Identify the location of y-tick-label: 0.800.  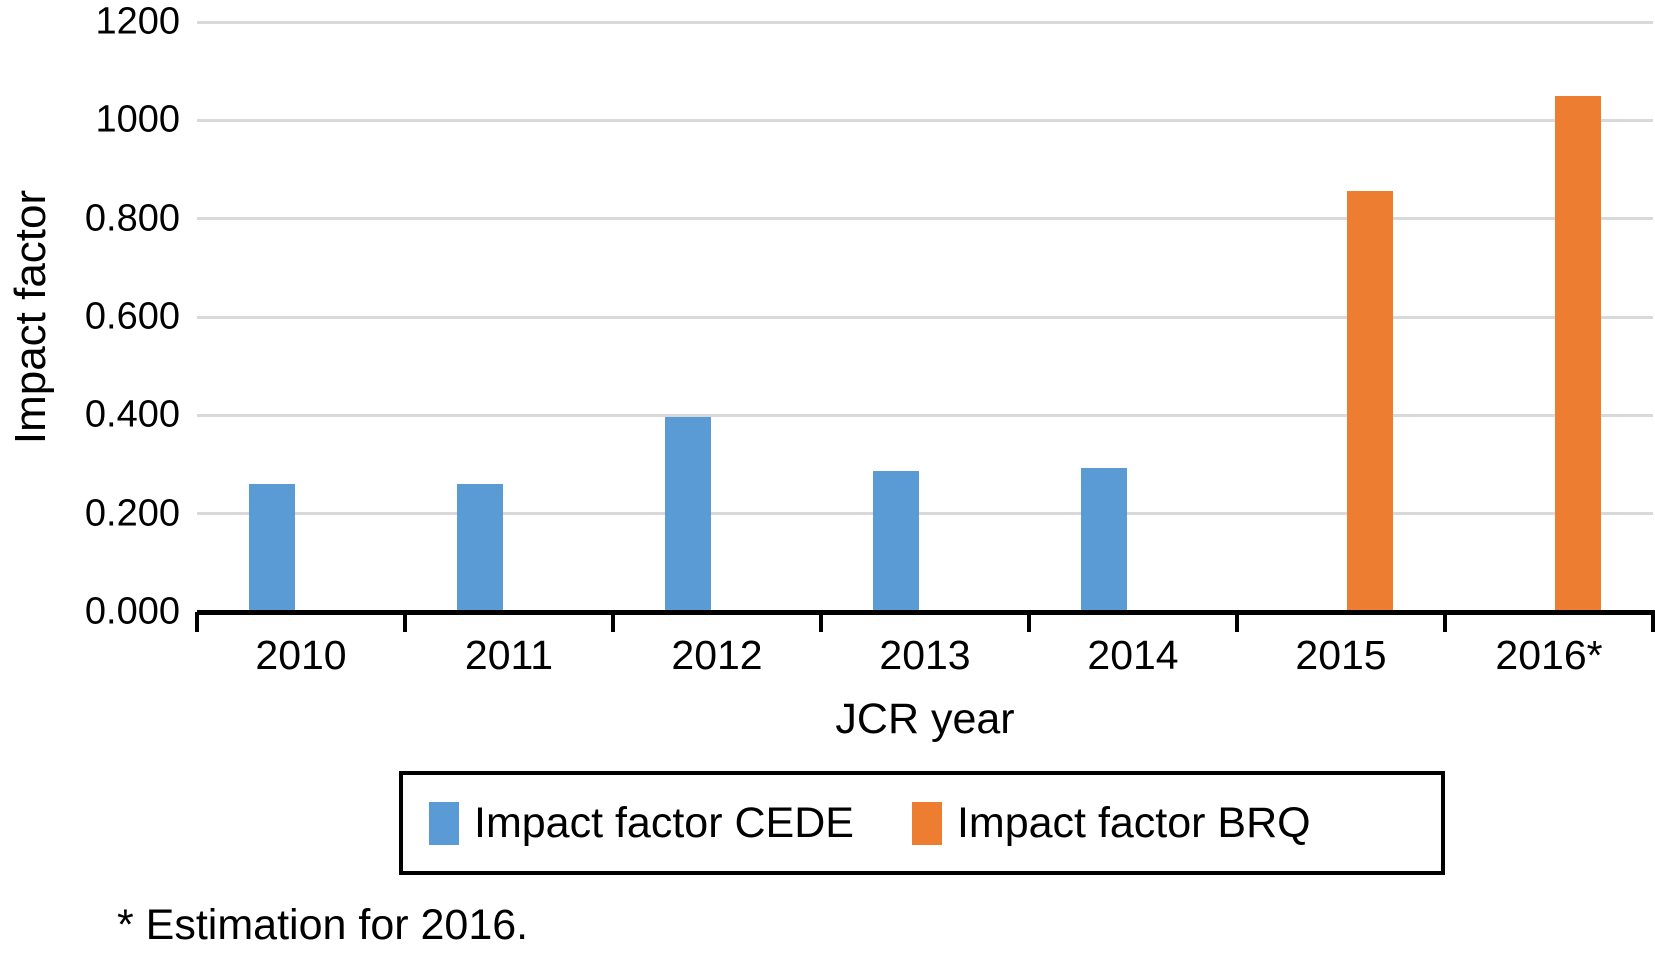
(132, 218).